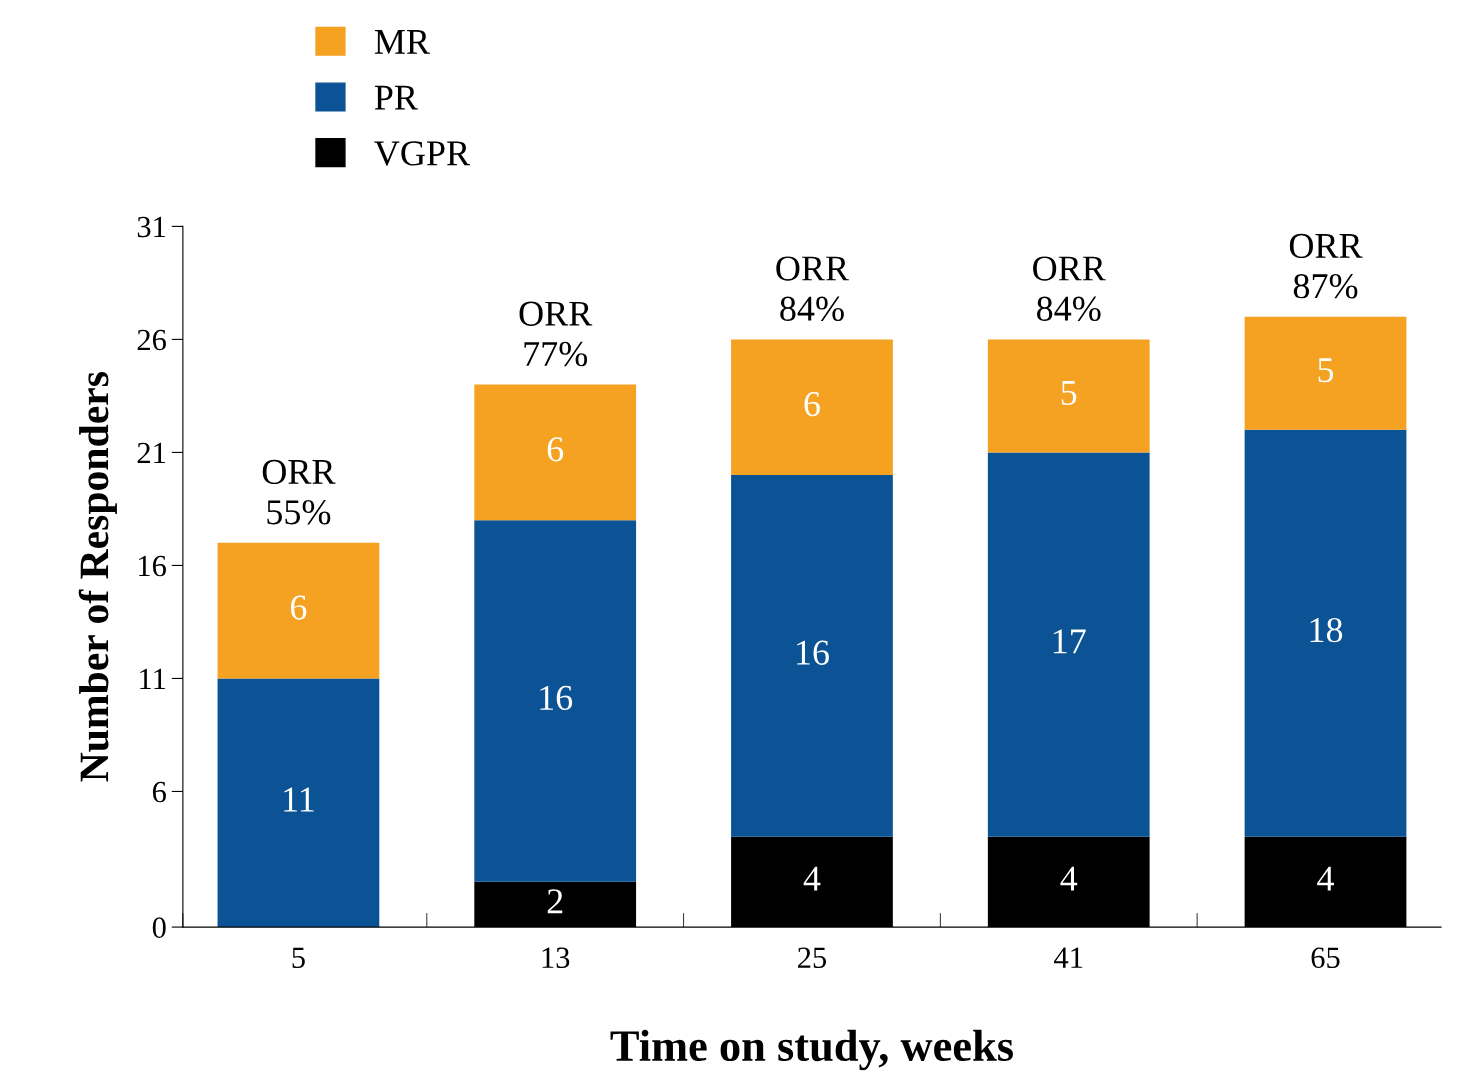 The height and width of the screenshot is (1078, 1463). Describe the element at coordinates (97, 577) in the screenshot. I see `y-axis-title: Number of Responders` at that location.